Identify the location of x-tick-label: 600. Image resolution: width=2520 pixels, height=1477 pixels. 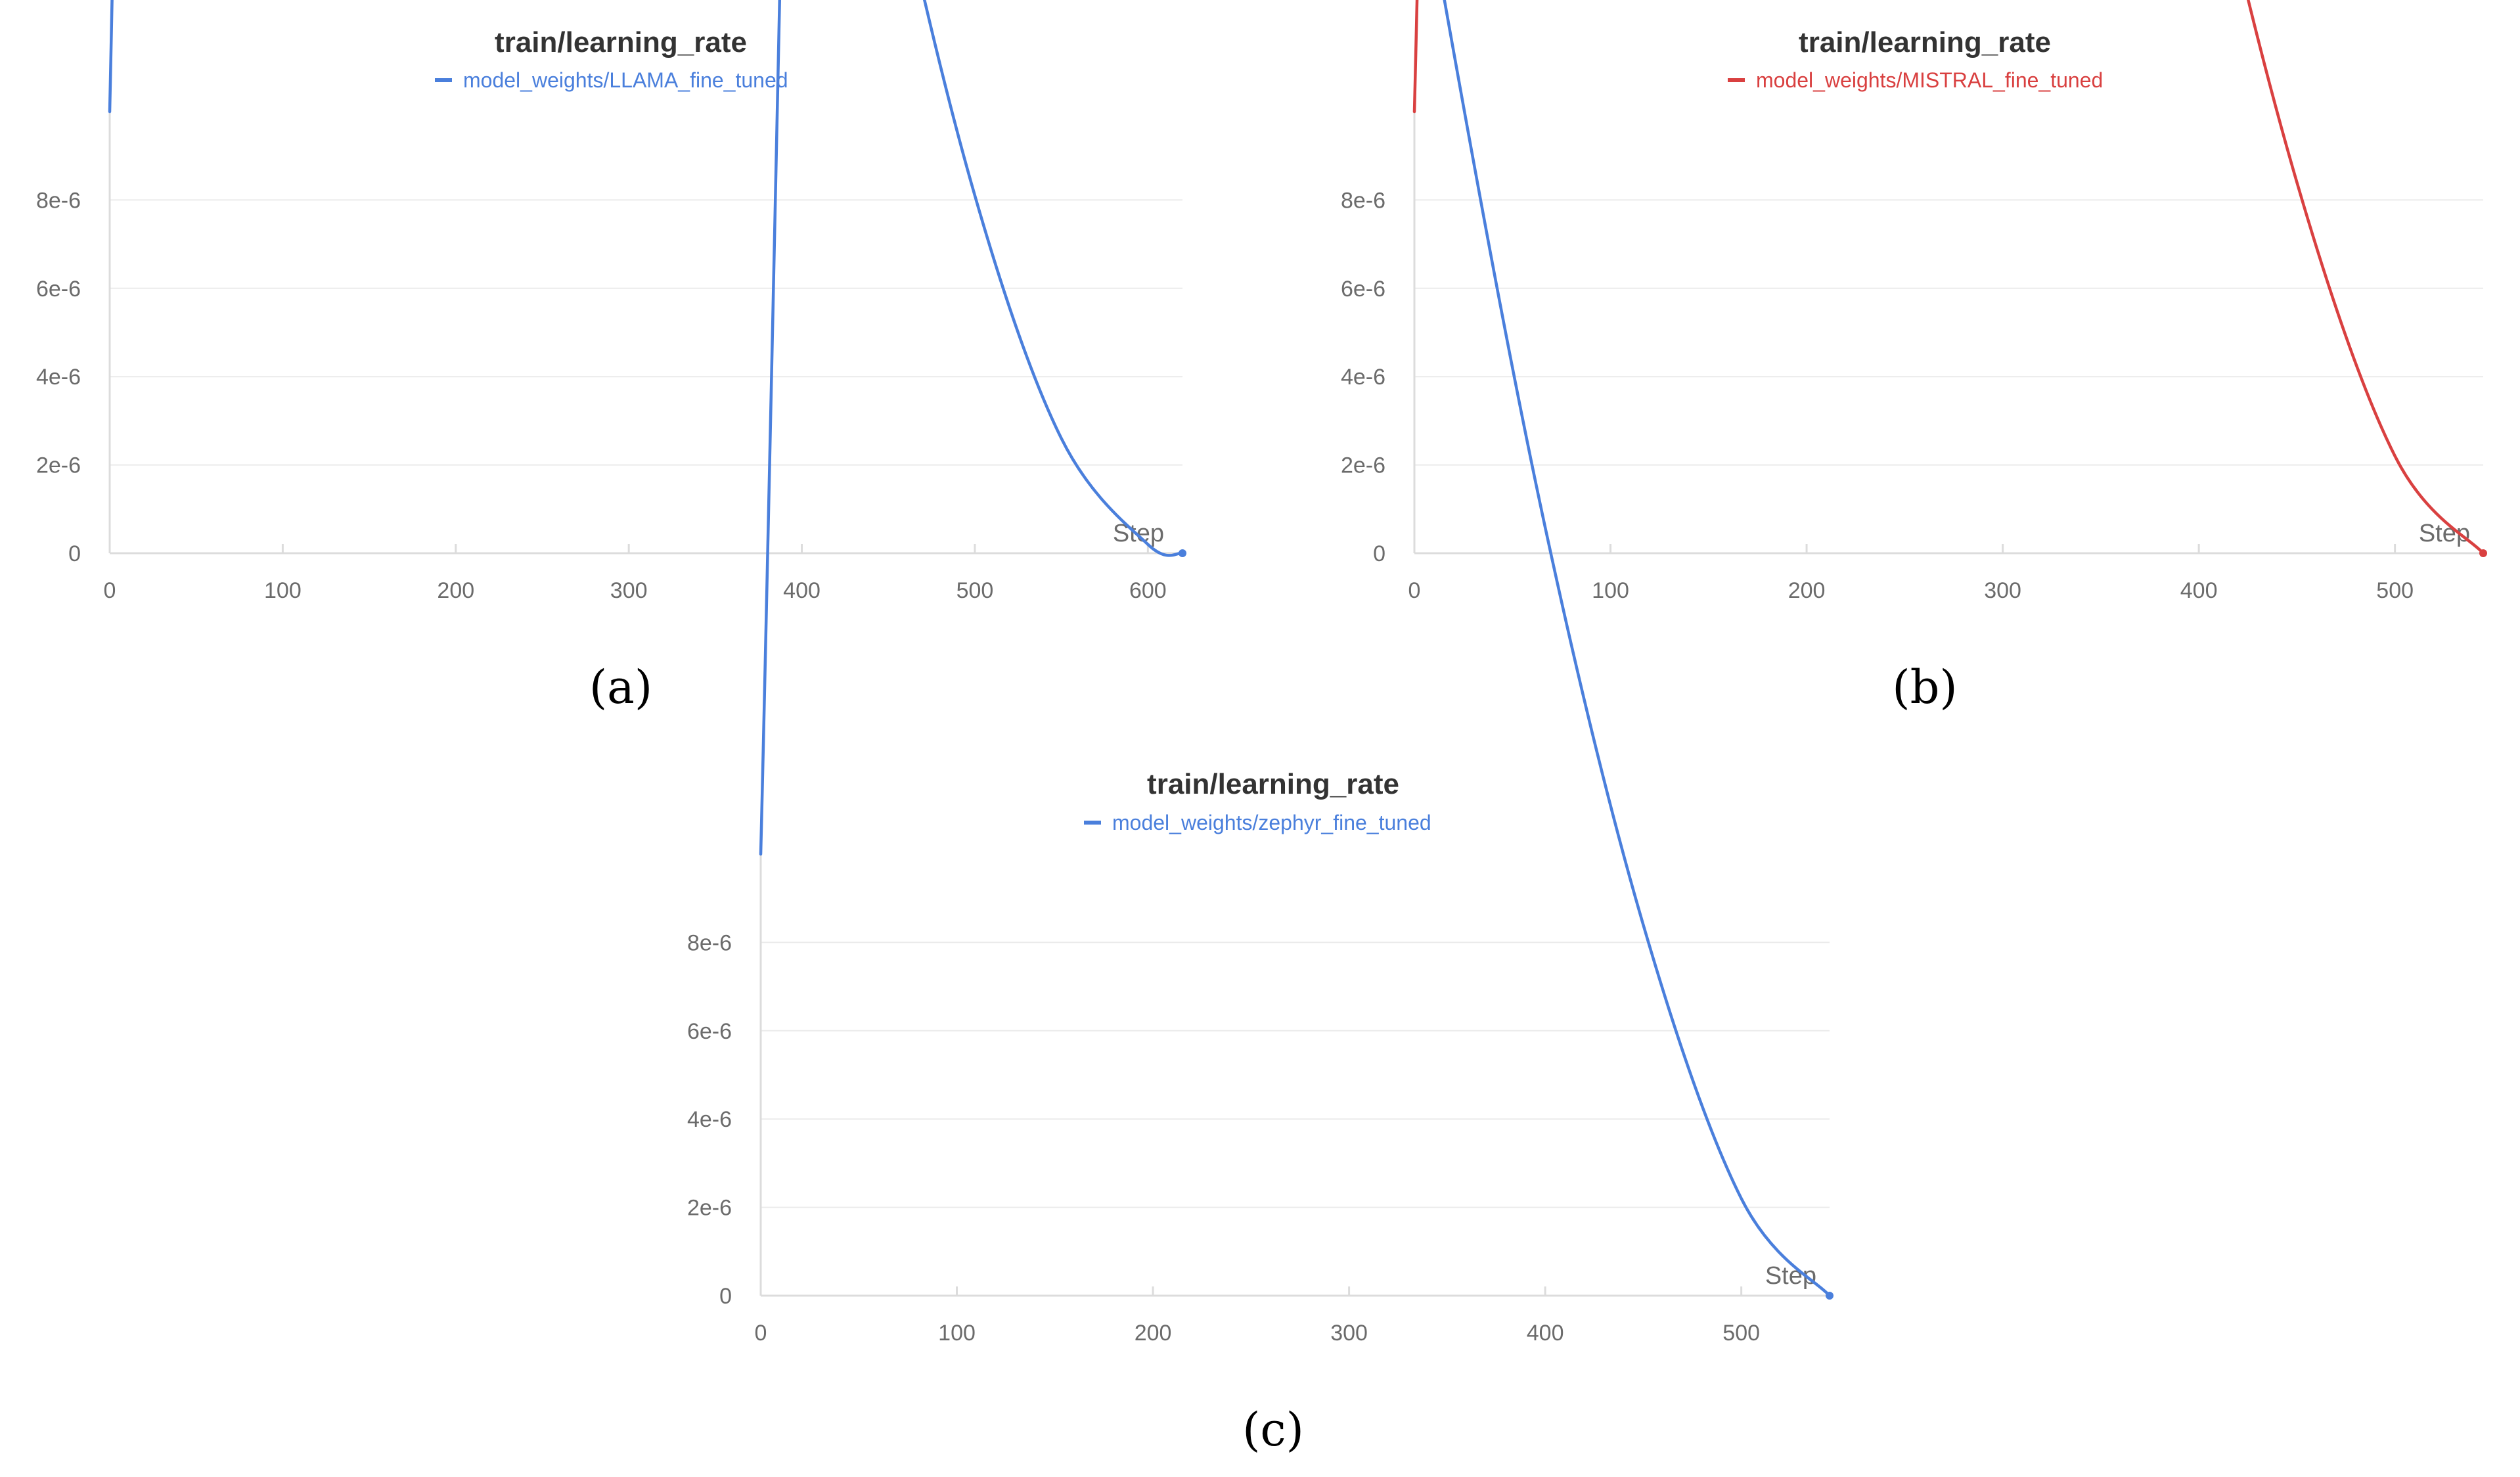
(1148, 590).